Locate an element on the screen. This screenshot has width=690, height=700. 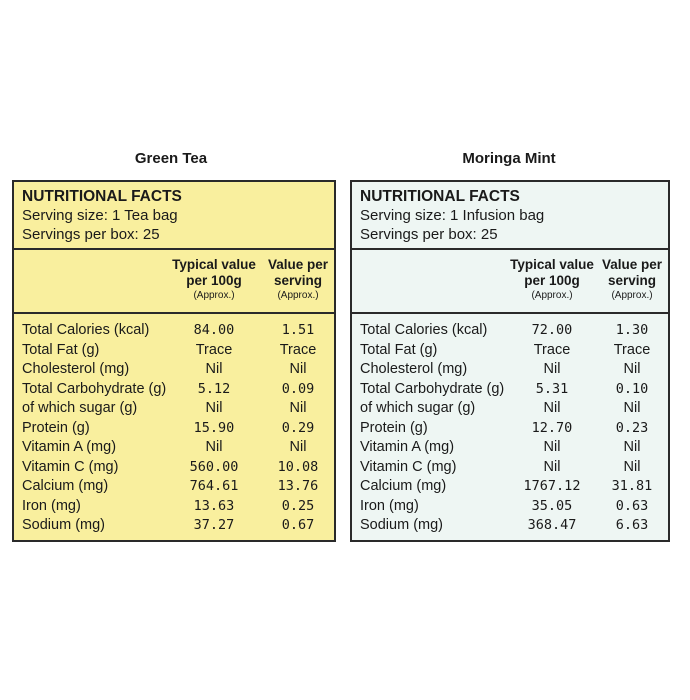
nutrient-row: Total Fat (g) Trace Trace is located at coordinates (174, 351).